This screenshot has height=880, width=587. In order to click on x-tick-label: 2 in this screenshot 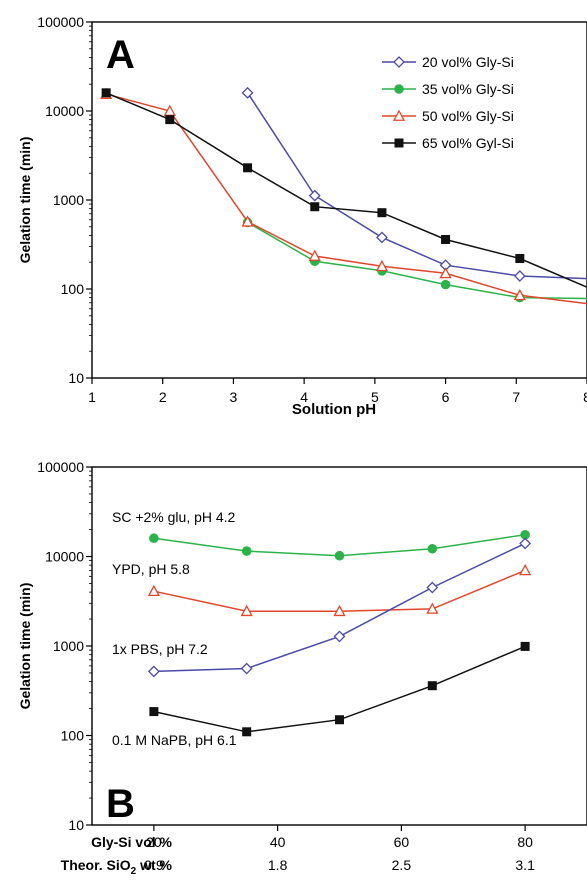, I will do `click(163, 397)`.